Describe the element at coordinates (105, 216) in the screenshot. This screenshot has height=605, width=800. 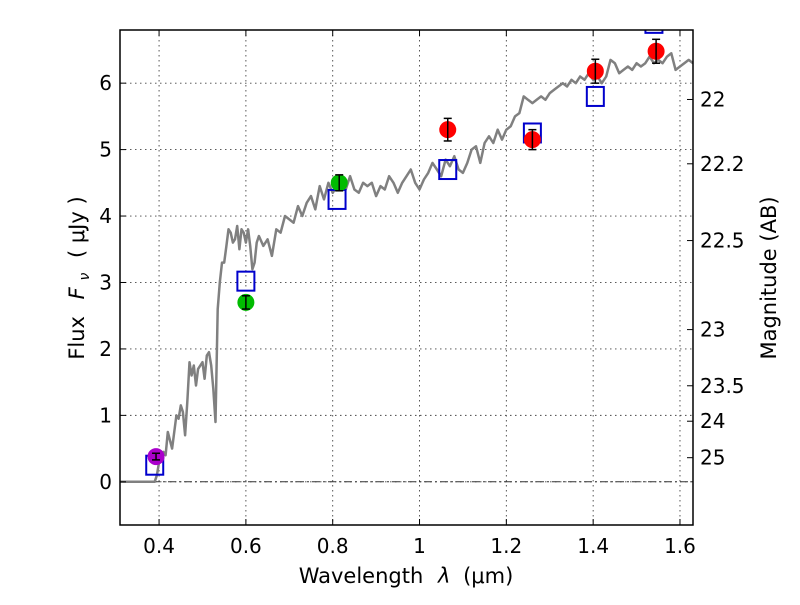
I see `y-tick-label: 4` at that location.